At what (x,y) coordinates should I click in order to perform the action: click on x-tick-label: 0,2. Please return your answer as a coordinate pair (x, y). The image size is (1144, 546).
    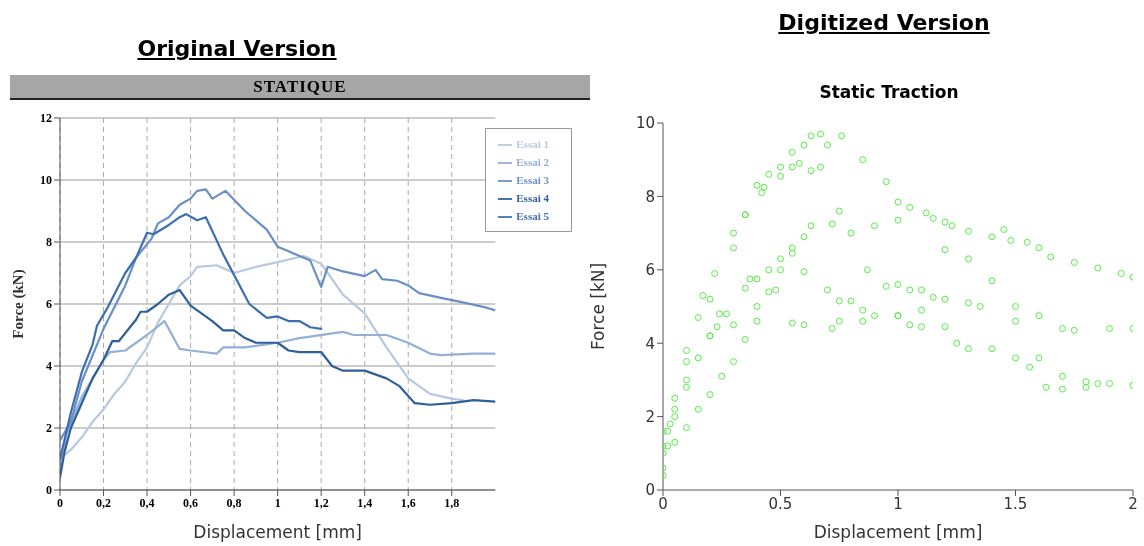
    Looking at the image, I should click on (104, 502).